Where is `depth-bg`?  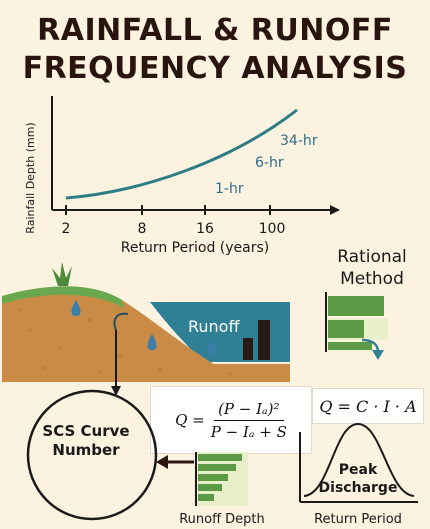 depth-bg is located at coordinates (223, 479).